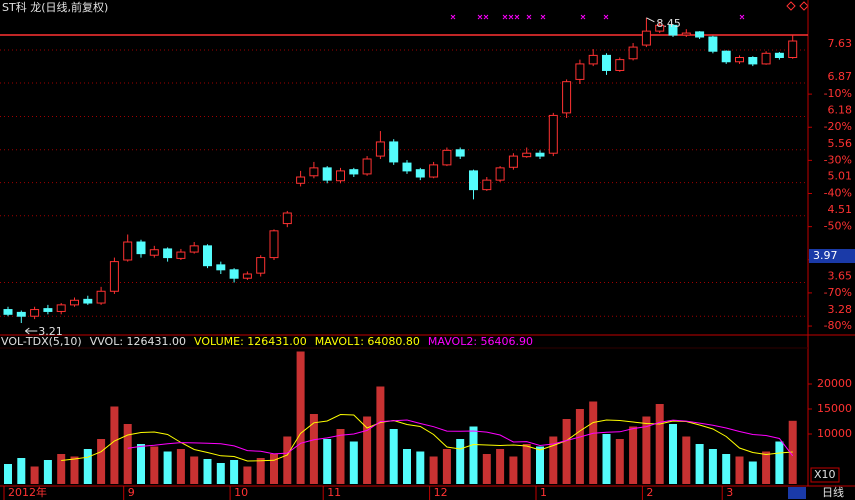 The image size is (855, 500). I want to click on max-label: 8.45, so click(668, 23).